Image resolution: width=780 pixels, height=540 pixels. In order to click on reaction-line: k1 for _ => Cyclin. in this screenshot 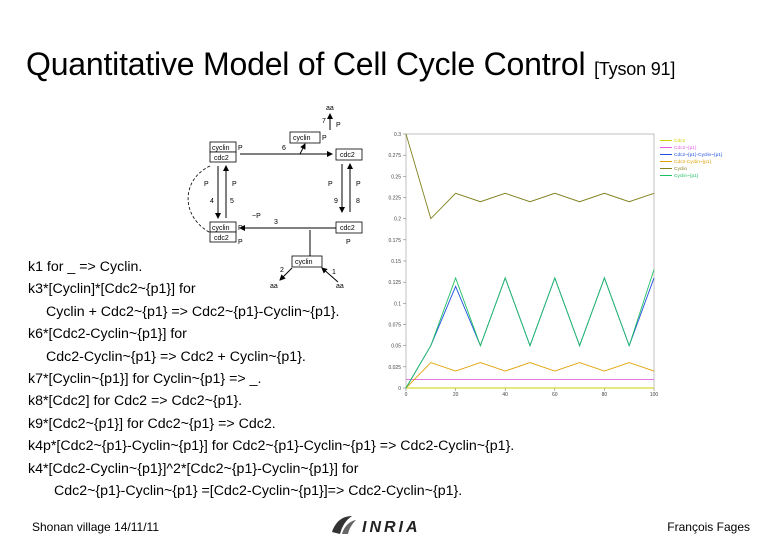, I will do `click(85, 267)`.